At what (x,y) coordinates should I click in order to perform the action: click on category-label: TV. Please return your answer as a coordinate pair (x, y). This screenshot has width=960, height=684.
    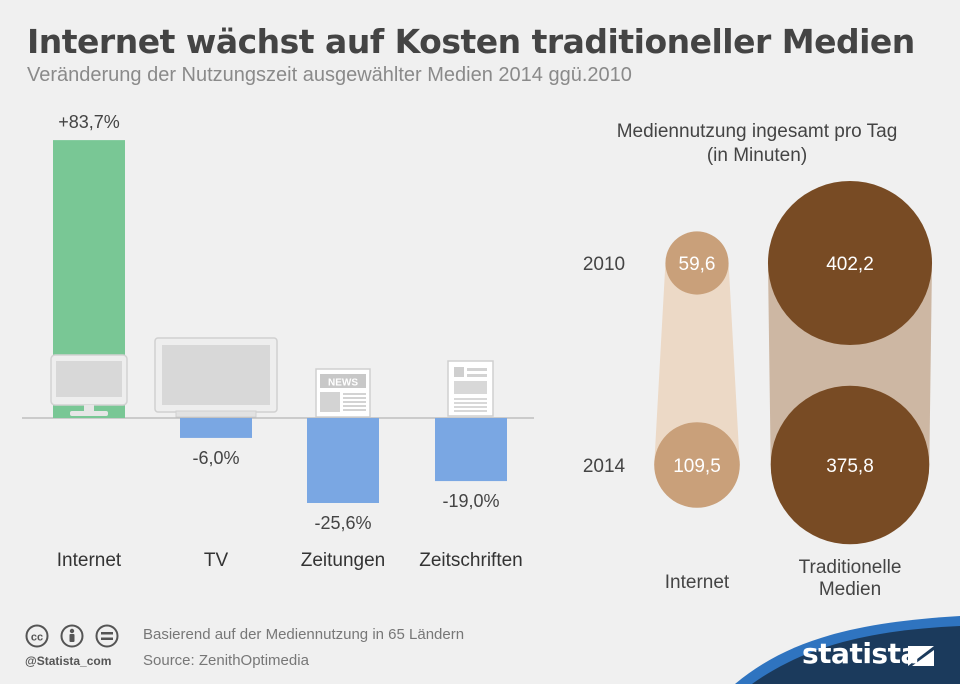
    Looking at the image, I should click on (216, 560).